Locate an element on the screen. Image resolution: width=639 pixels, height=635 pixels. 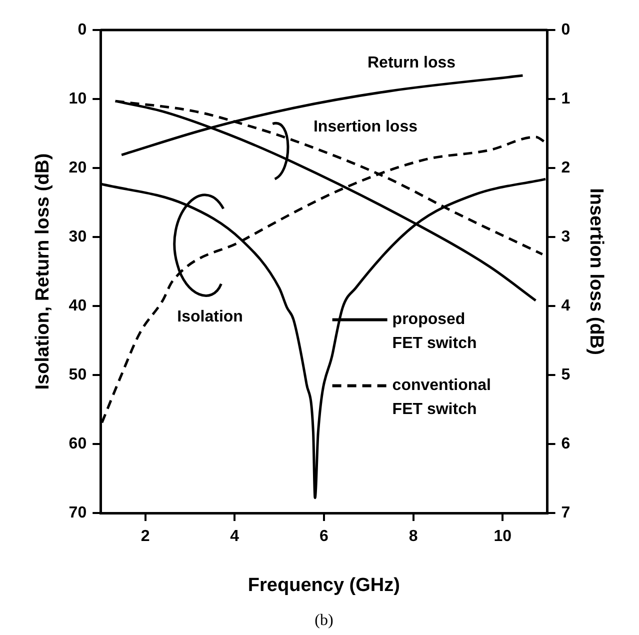
y-tick-label: 10 is located at coordinates (77, 99).